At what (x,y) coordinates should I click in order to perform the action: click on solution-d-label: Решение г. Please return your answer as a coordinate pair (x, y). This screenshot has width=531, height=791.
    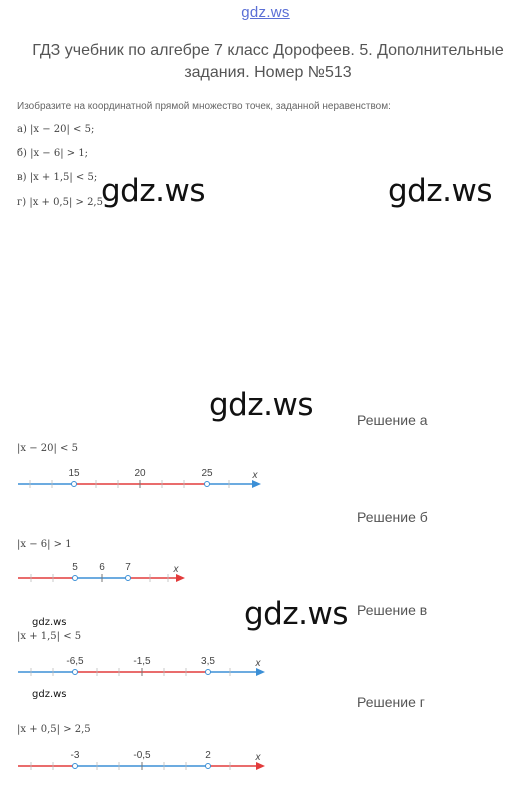
    Looking at the image, I should click on (391, 702).